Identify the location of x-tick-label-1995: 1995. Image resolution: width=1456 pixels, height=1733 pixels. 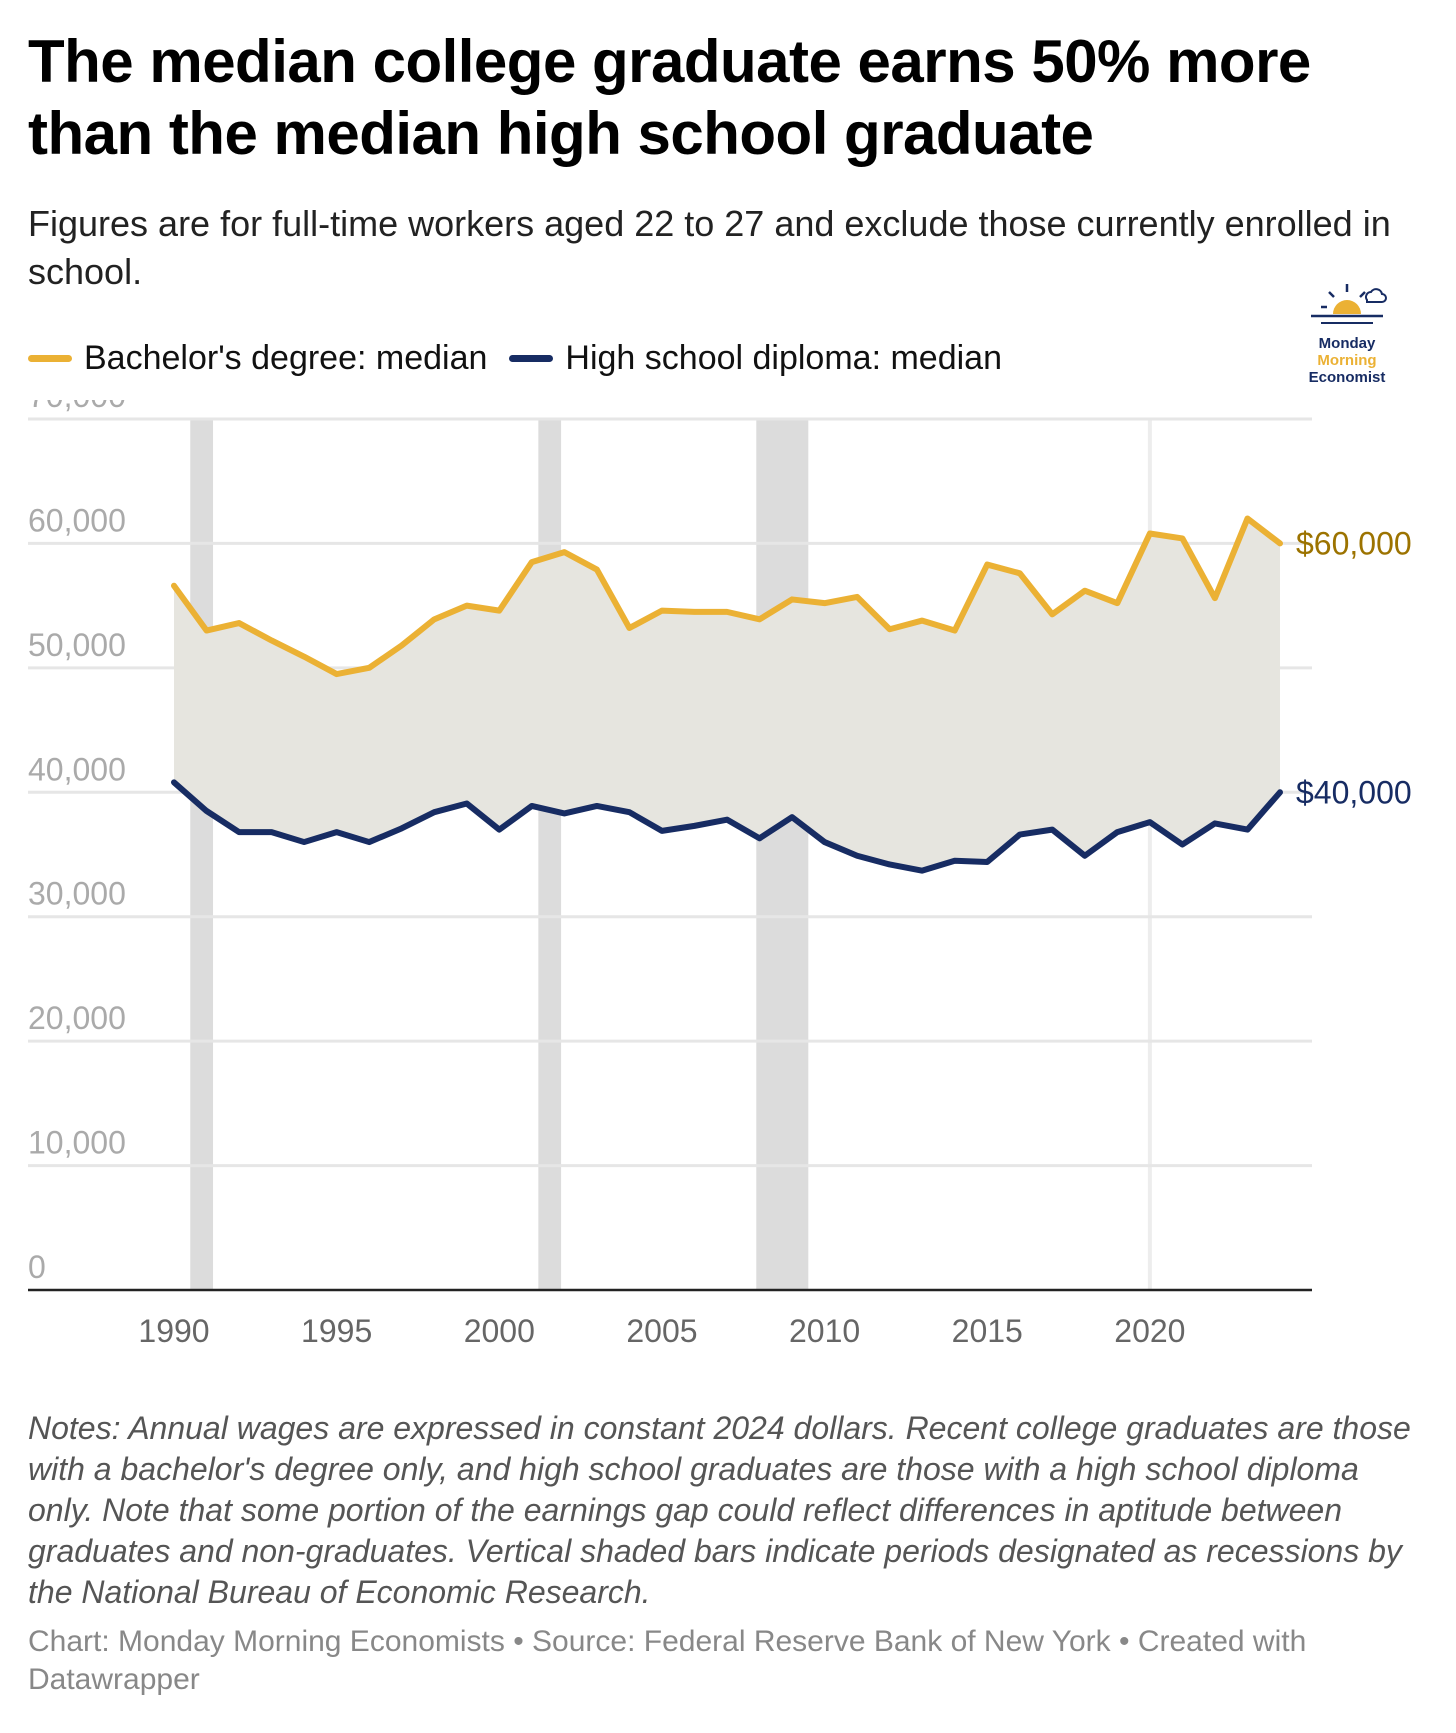
(336, 1331).